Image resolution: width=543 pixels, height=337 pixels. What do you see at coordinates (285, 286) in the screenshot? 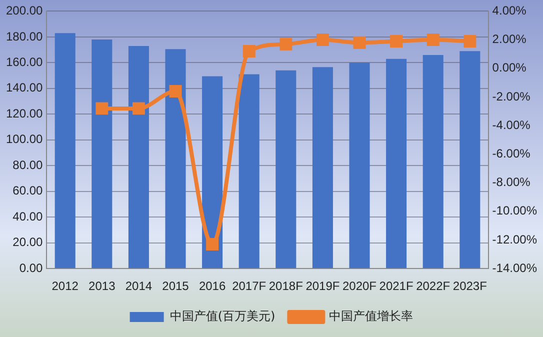
I see `x-tick-label: 2018F` at bounding box center [285, 286].